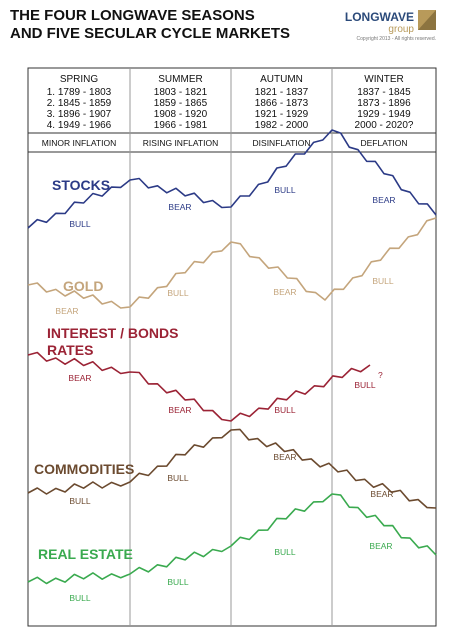  I want to click on market-name: INTEREST / BONDS, so click(112, 333).